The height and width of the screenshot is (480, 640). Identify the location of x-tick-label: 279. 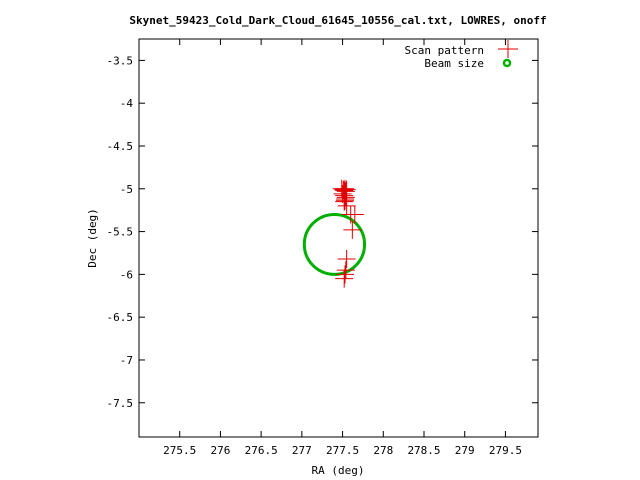
(465, 450).